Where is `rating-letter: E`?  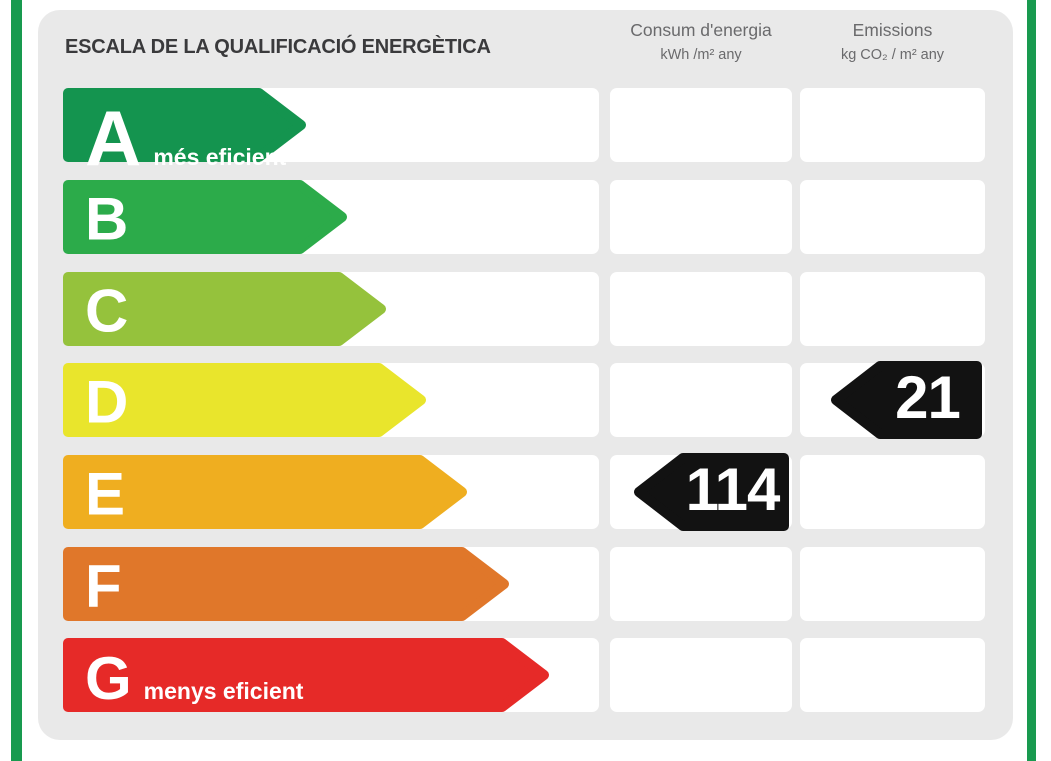
rating-letter: E is located at coordinates (105, 494).